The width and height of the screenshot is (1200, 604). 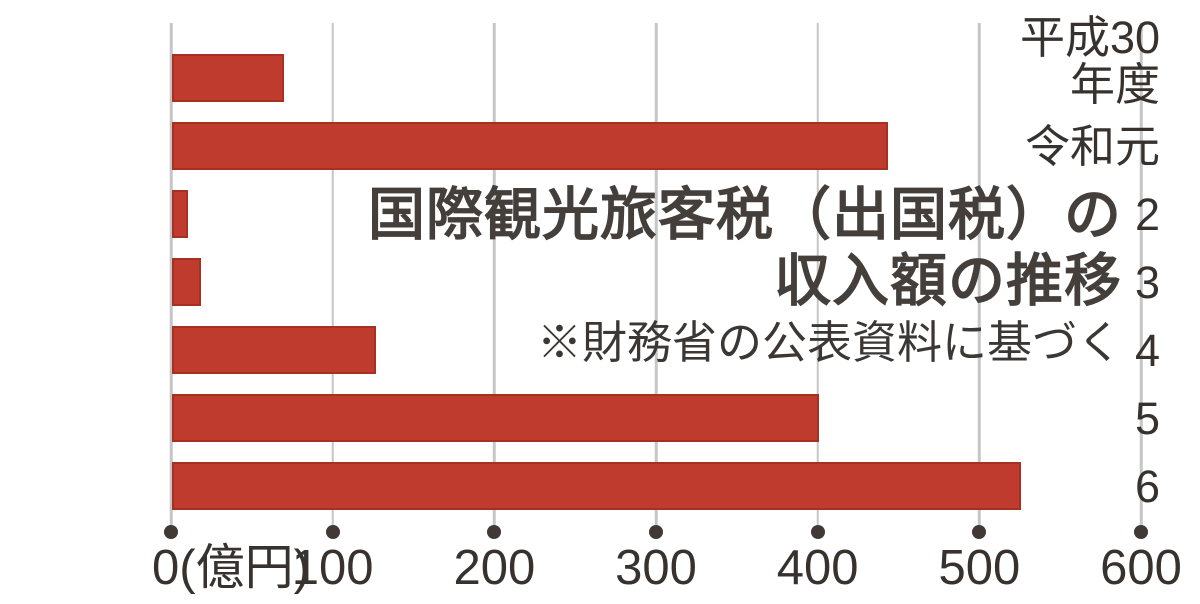 I want to click on x-tick-label-200: 200, so click(x=494, y=568).